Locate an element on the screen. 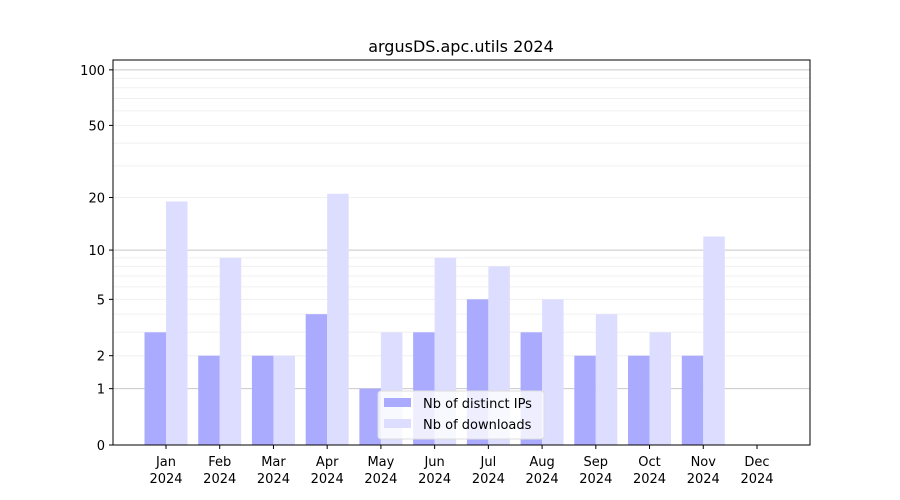 The width and height of the screenshot is (900, 500). legend-label: Nb of distinct IPs is located at coordinates (477, 404).